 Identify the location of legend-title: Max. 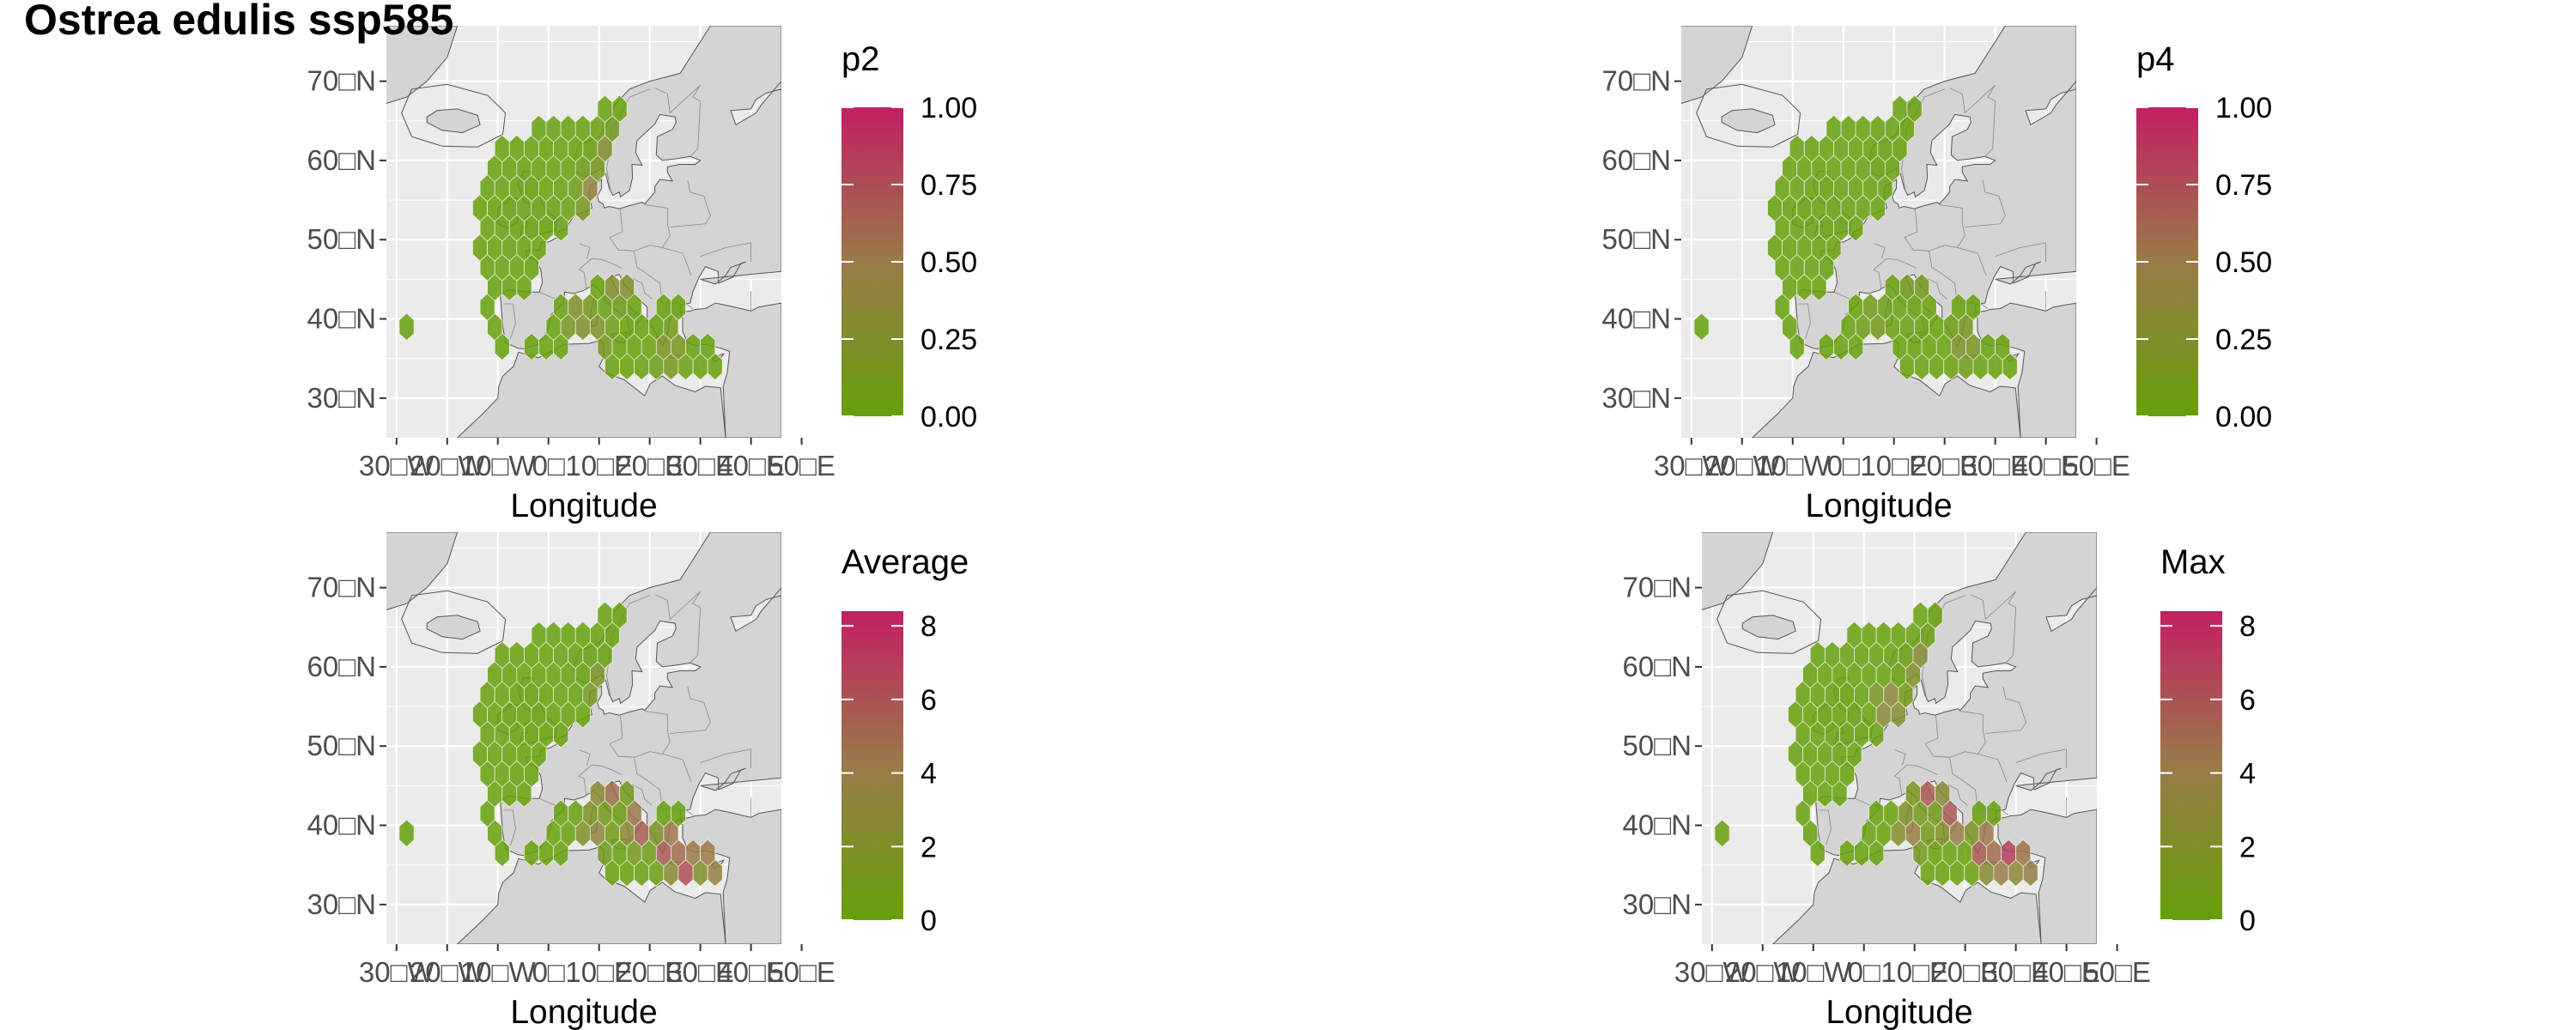
(2193, 562).